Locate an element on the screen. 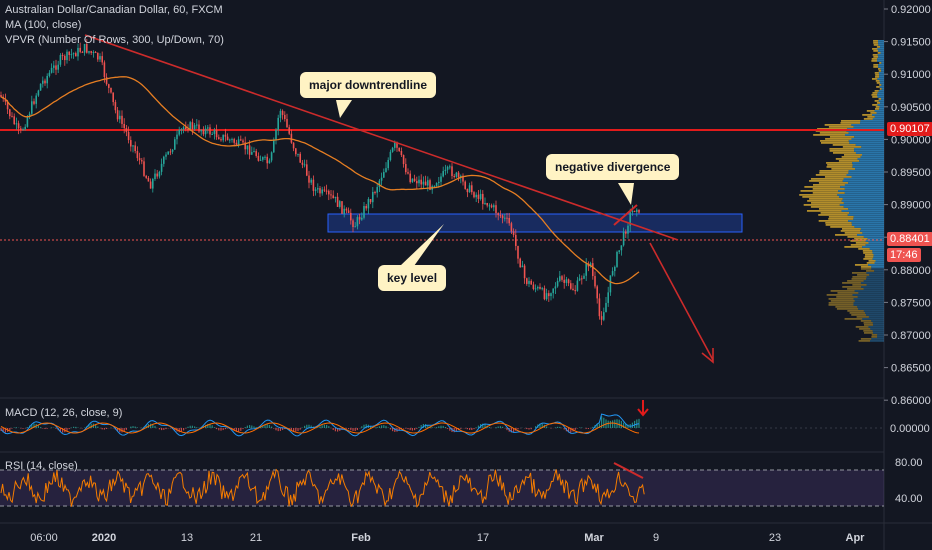 This screenshot has width=932, height=550. ma-legend: MA (100, close) is located at coordinates (43, 25).